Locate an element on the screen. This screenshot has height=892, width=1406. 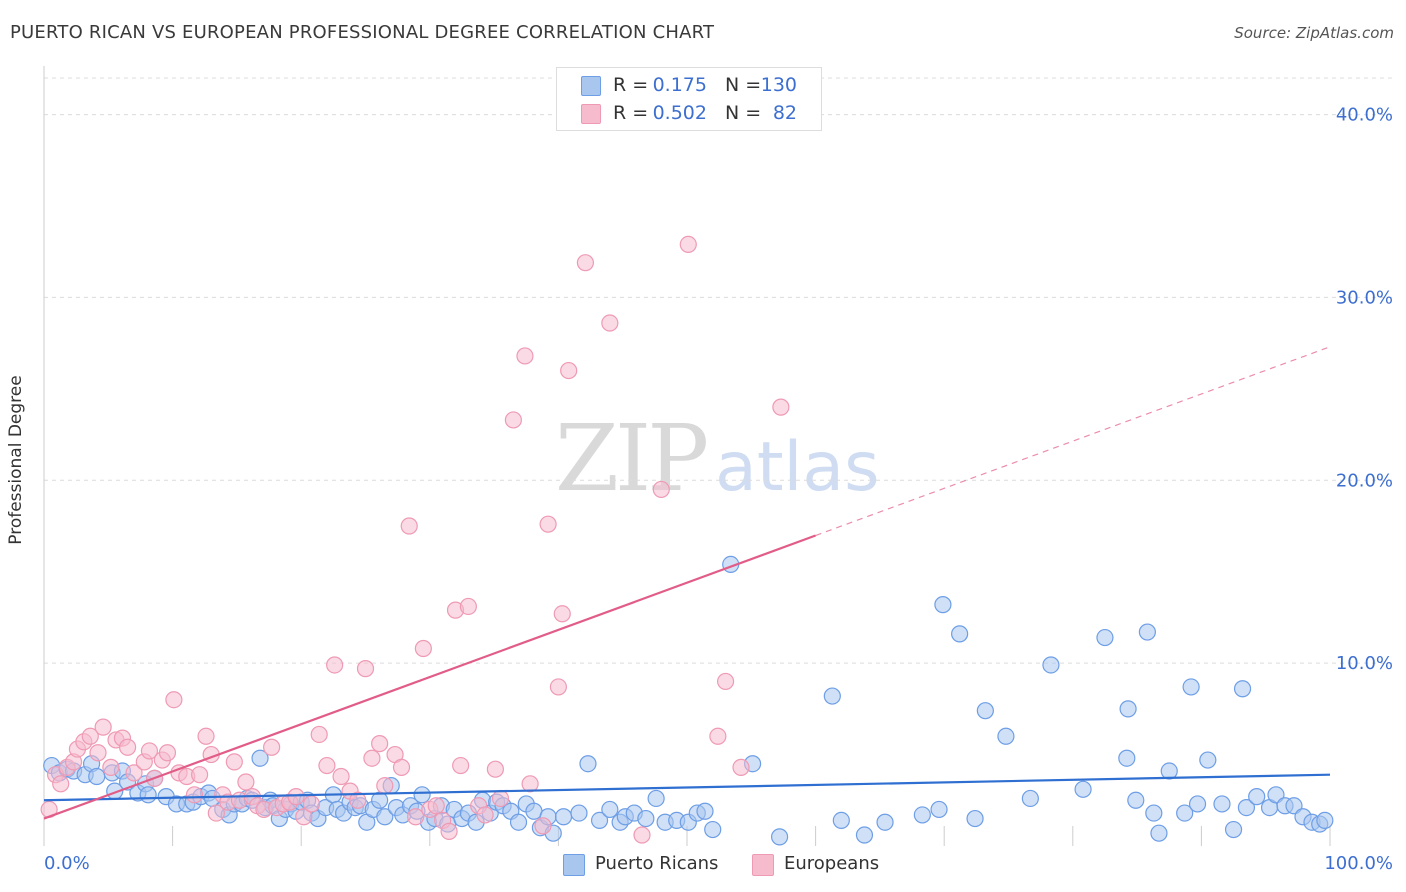
y-tick-label: 10.0% is located at coordinates (1364, 663).